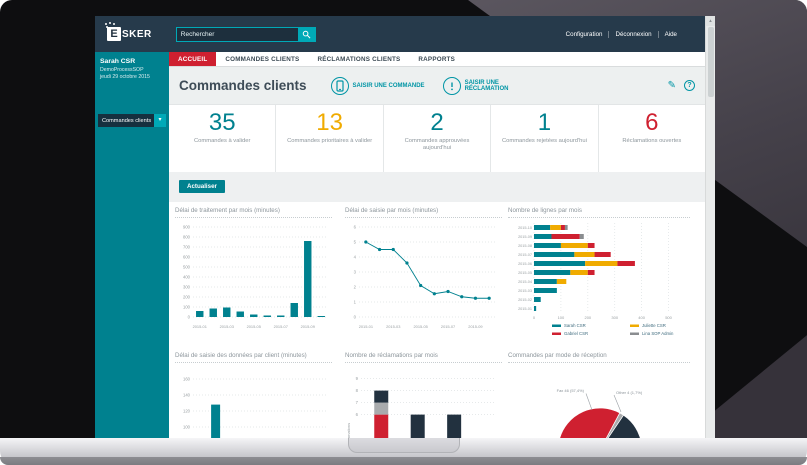 The width and height of the screenshot is (807, 465). I want to click on esker-logo-mark: E, so click(113, 32).